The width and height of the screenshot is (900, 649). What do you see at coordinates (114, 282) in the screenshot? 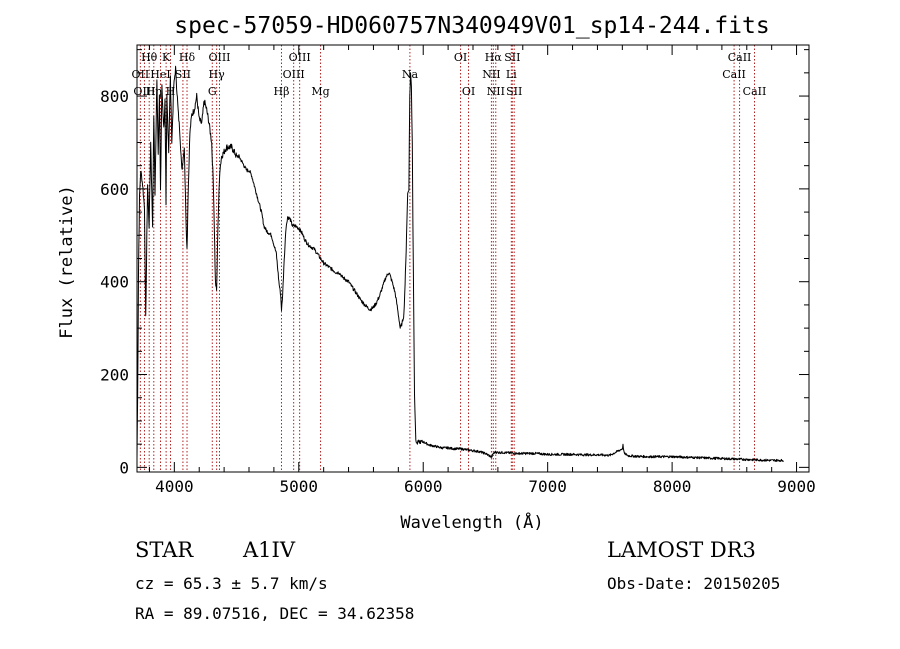
I see `y-tick-label: 400` at bounding box center [114, 282].